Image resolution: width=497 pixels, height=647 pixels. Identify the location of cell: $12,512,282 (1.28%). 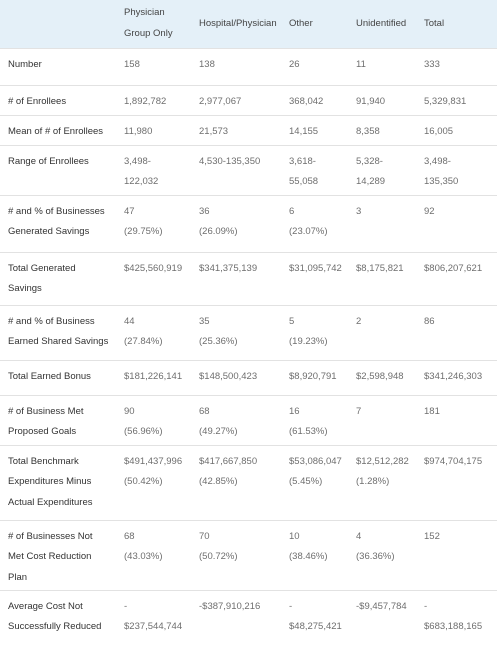
(382, 482).